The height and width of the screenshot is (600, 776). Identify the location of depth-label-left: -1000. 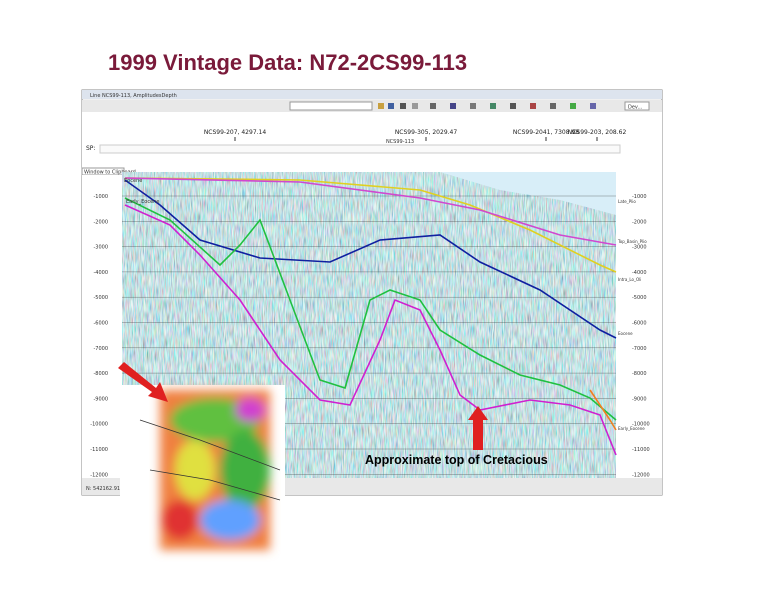
(100, 197).